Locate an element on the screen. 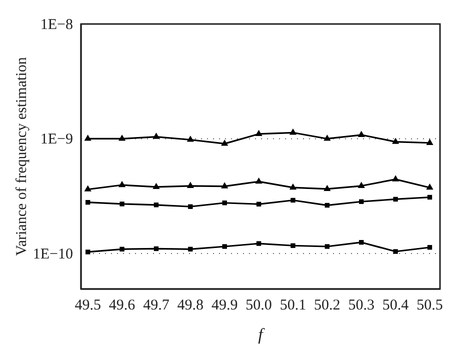  x-tick-label: 50.0 is located at coordinates (259, 306).